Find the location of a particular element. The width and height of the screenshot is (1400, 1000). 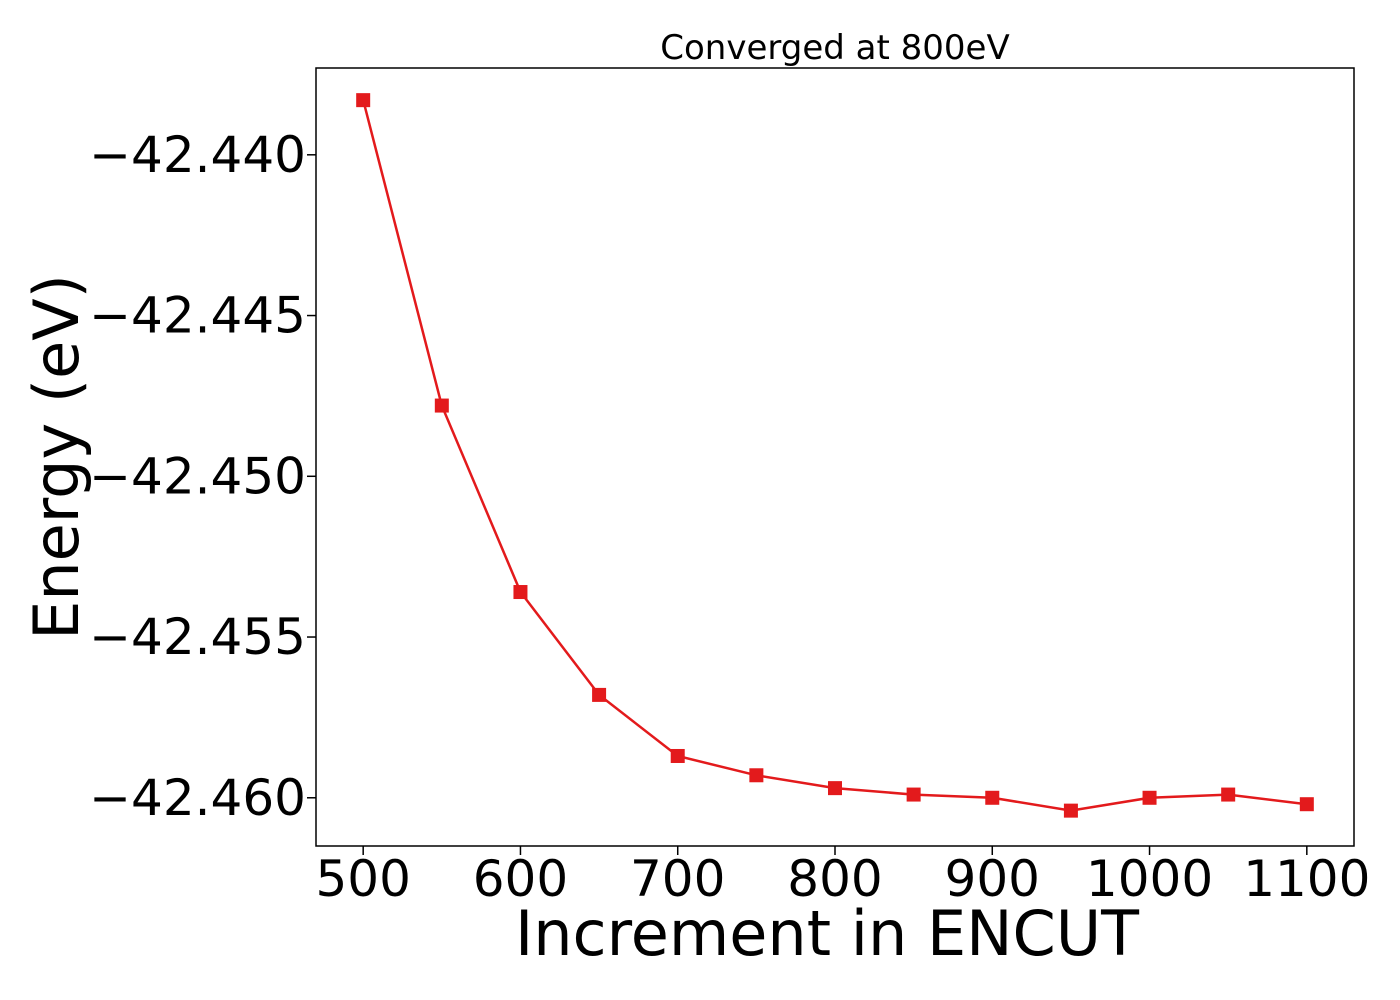

x-tick-label: 700 is located at coordinates (677, 879).